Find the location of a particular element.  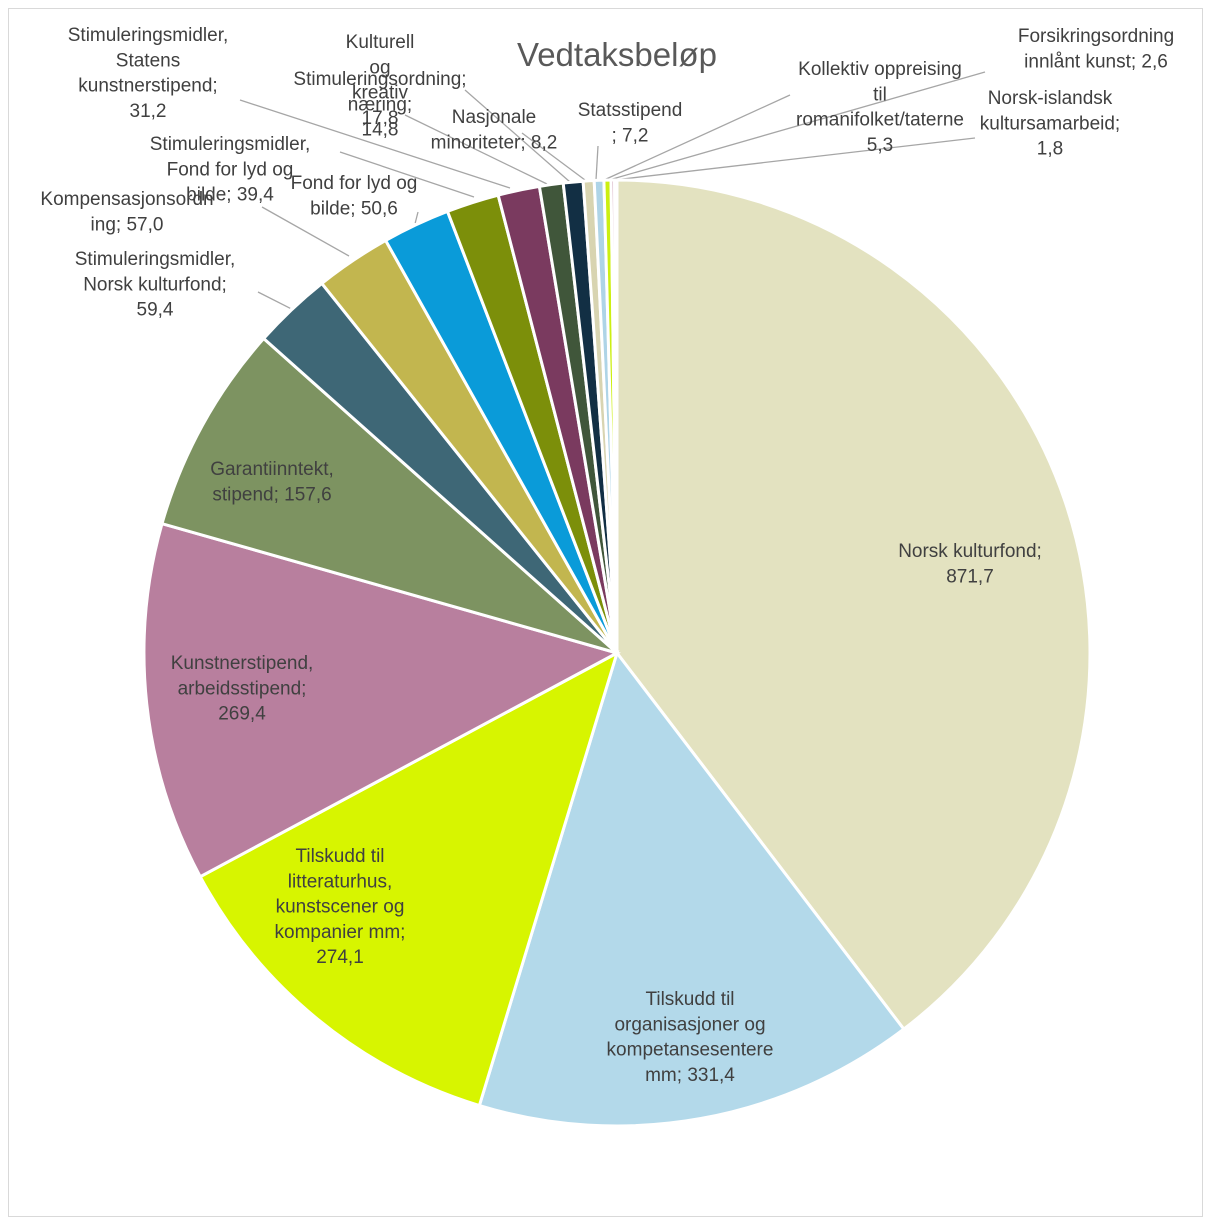

slice-label-line: kultursamarbeid; is located at coordinates (1050, 123).